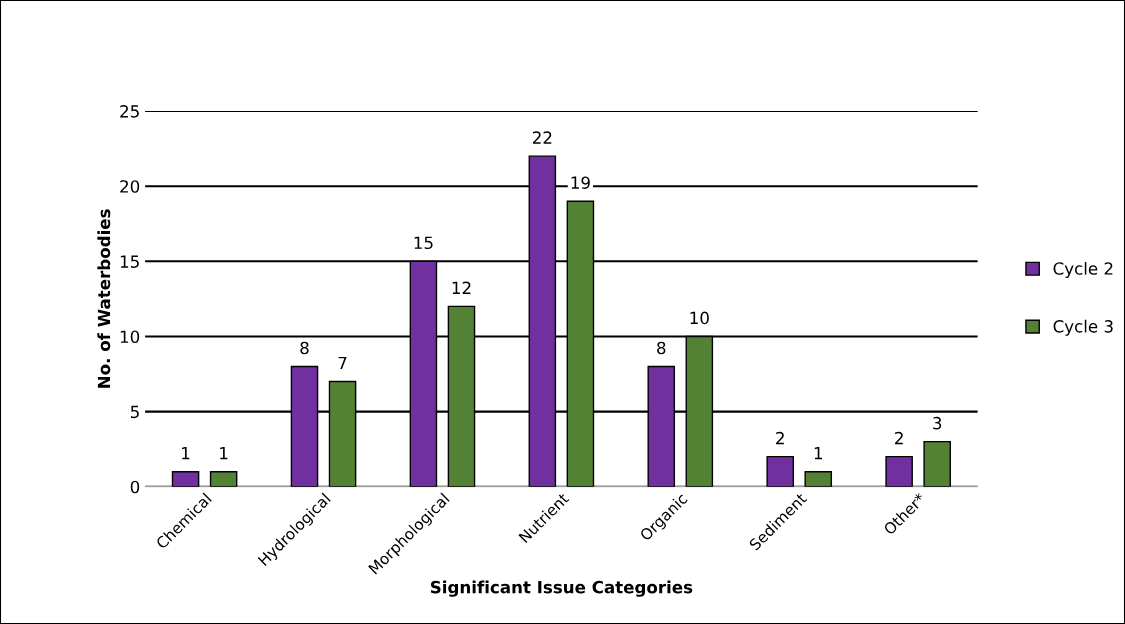  Describe the element at coordinates (130, 186) in the screenshot. I see `y-tick-label: 20` at that location.